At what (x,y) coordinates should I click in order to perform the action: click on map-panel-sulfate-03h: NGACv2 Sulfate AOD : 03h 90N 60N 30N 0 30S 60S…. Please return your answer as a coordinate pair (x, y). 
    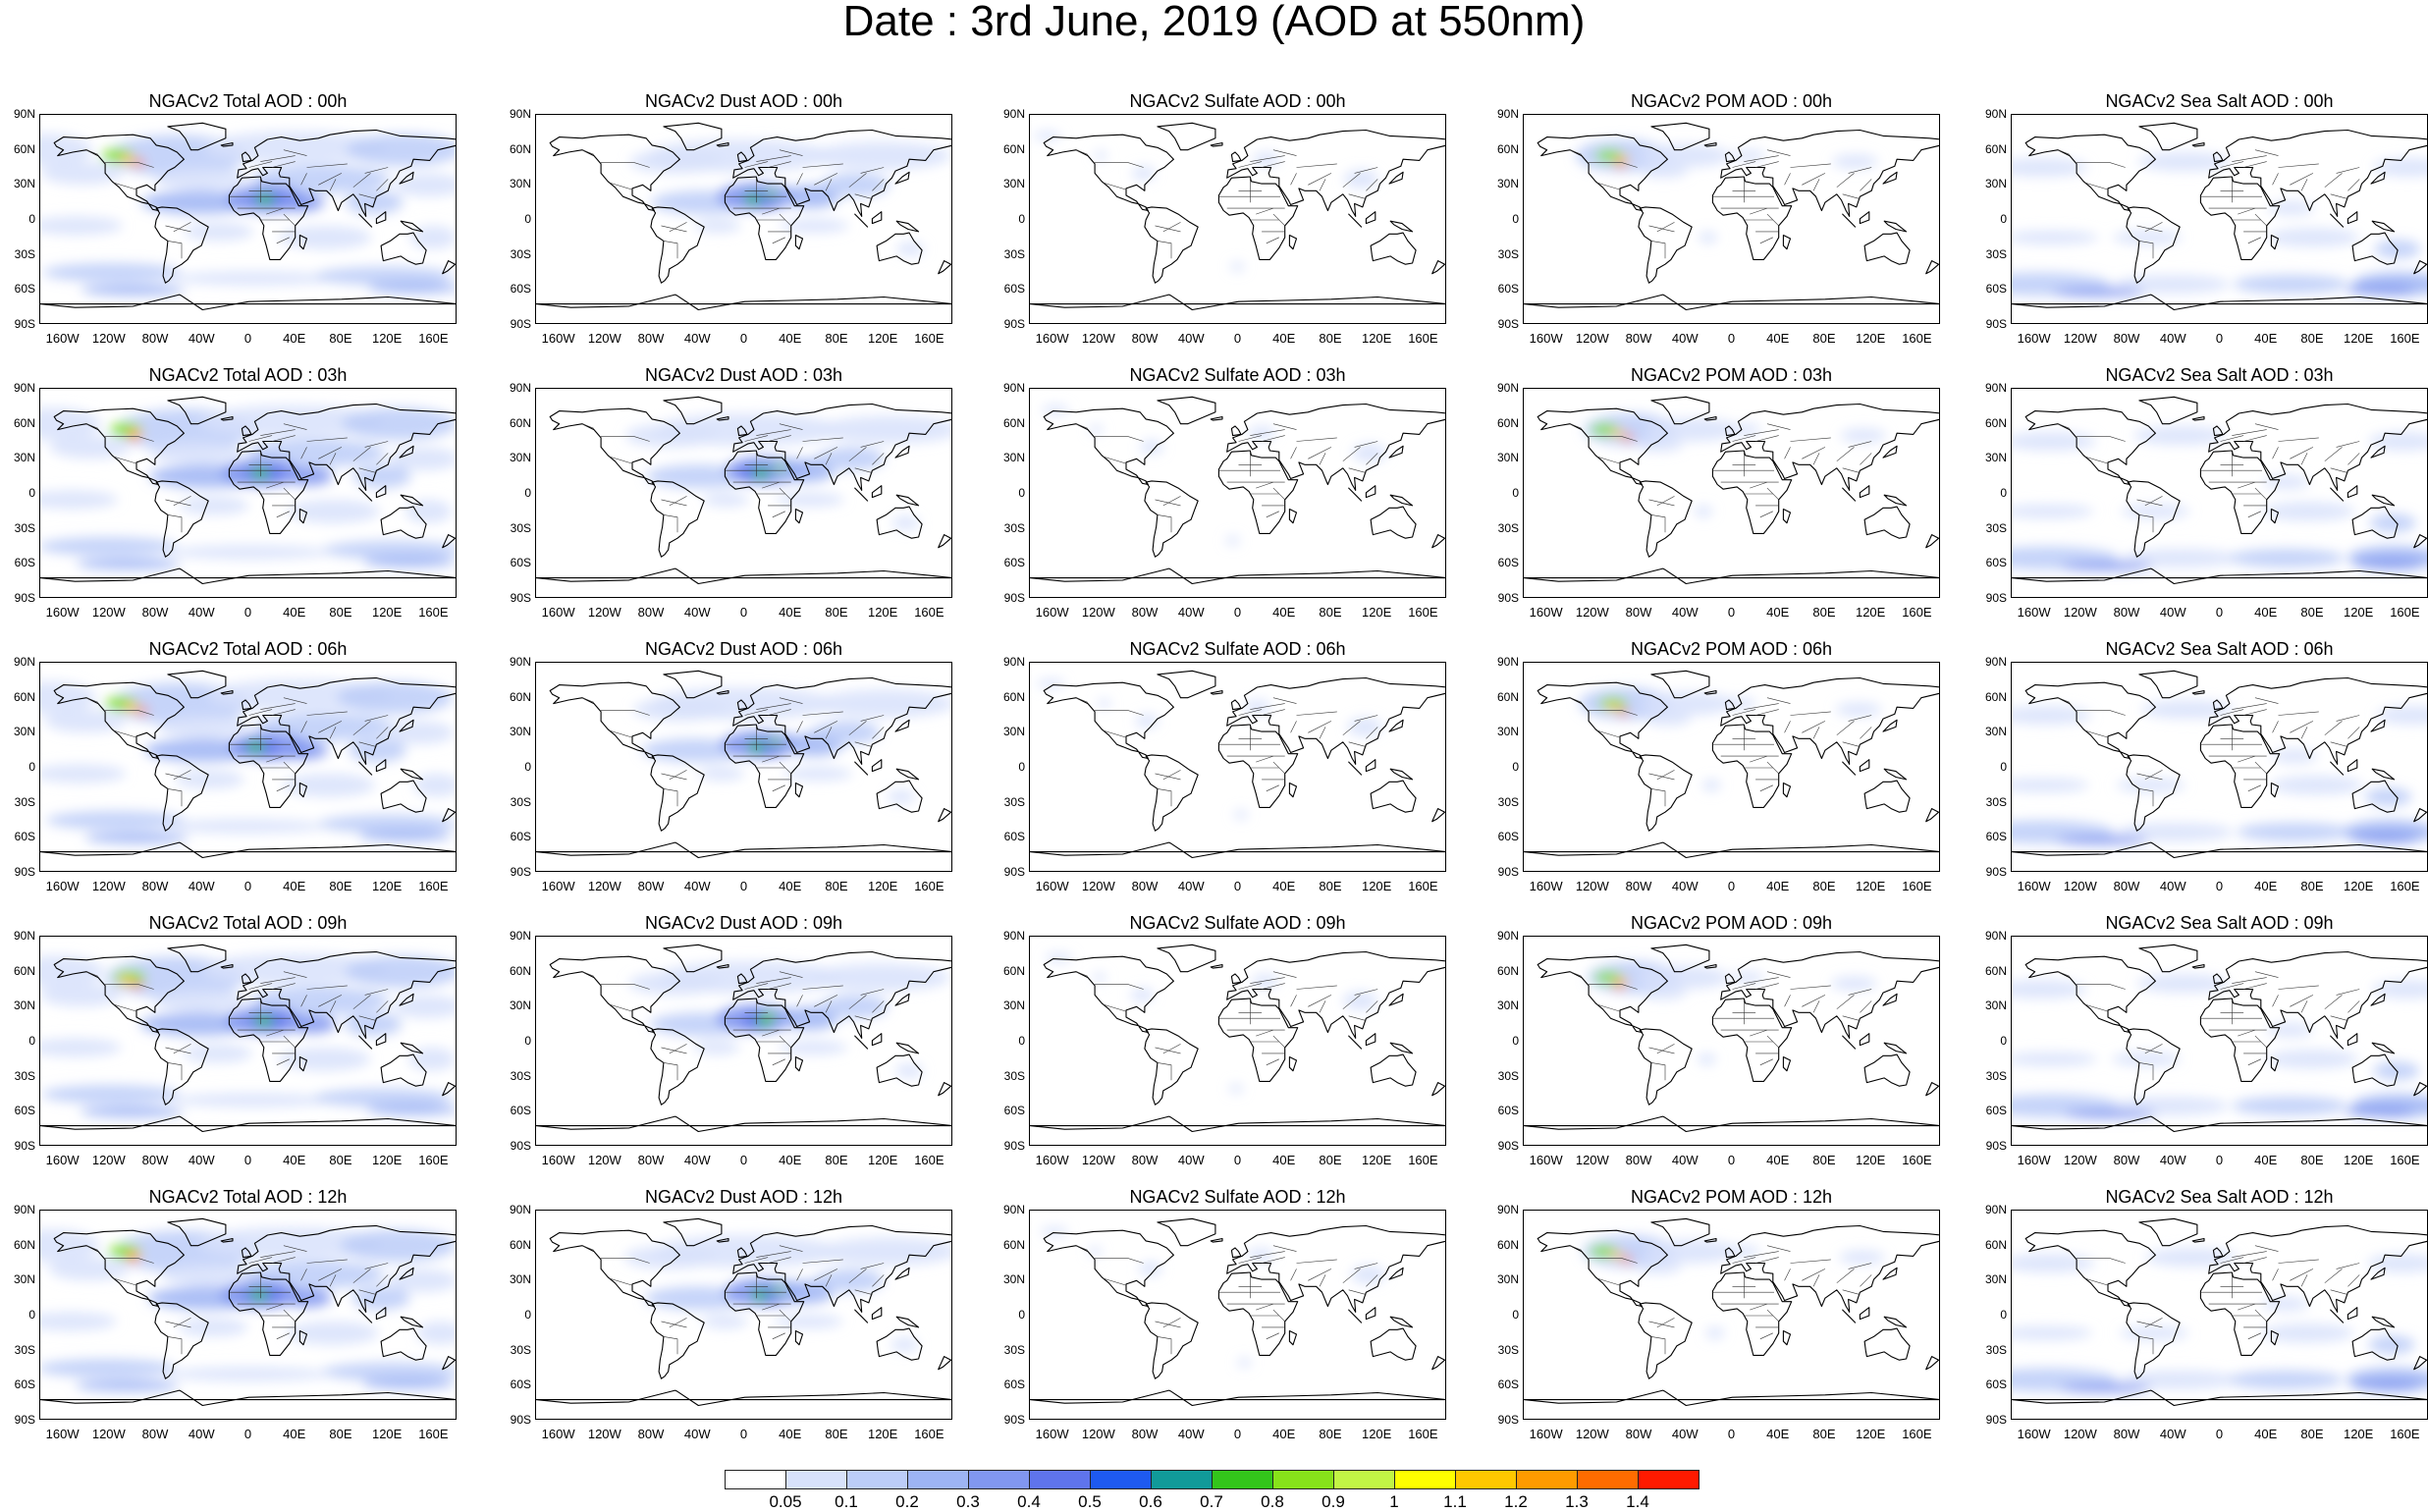
    Looking at the image, I should click on (1224, 504).